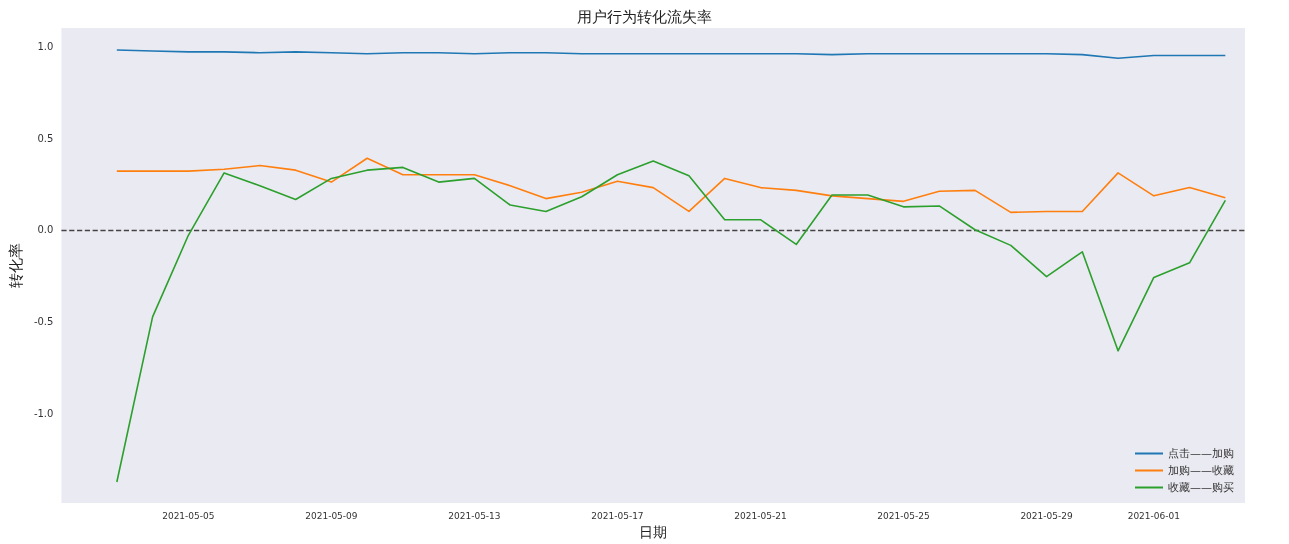  I want to click on y-tick-label: 0.5, so click(45, 138).